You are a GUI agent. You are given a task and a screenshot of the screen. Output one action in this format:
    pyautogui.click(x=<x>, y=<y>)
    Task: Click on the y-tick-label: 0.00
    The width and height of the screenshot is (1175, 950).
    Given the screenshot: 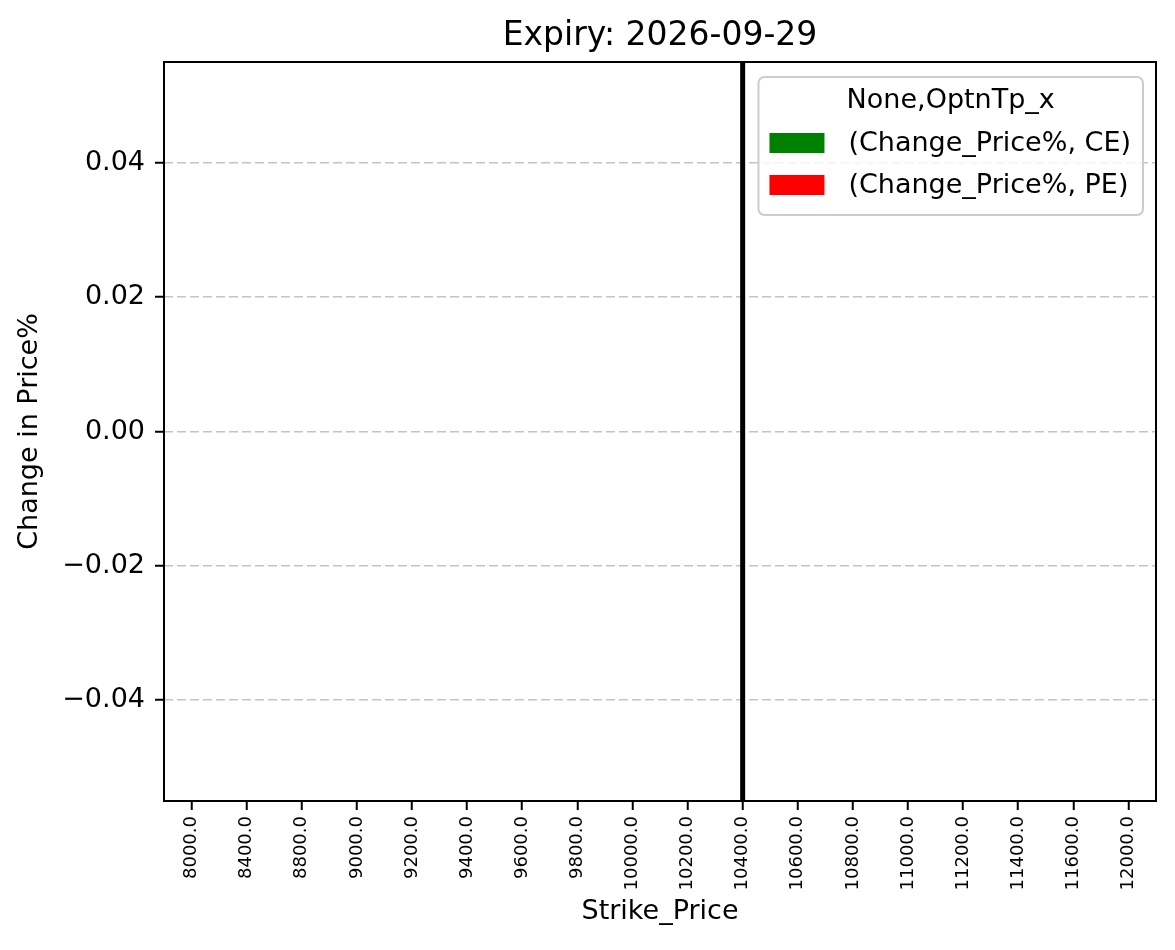 What is the action you would take?
    pyautogui.click(x=114, y=429)
    